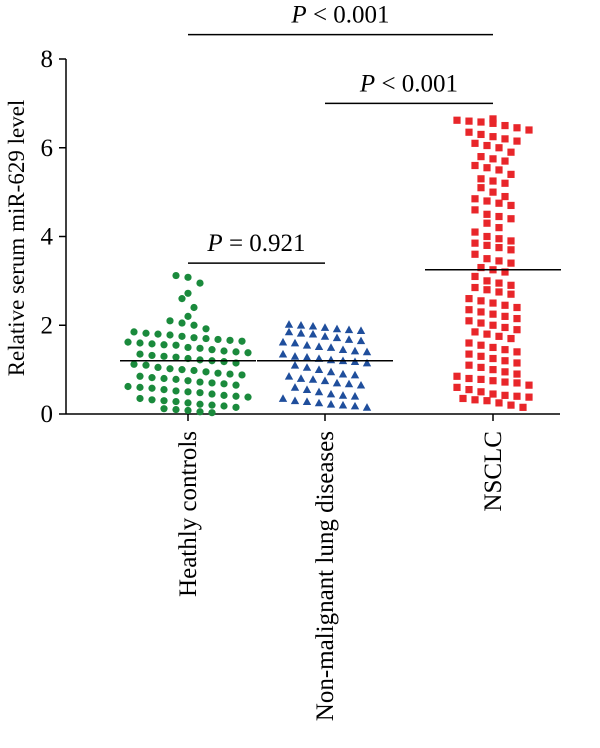 The image size is (600, 748). What do you see at coordinates (255, 243) in the screenshot?
I see `p-value-label-0: P = 0.921` at bounding box center [255, 243].